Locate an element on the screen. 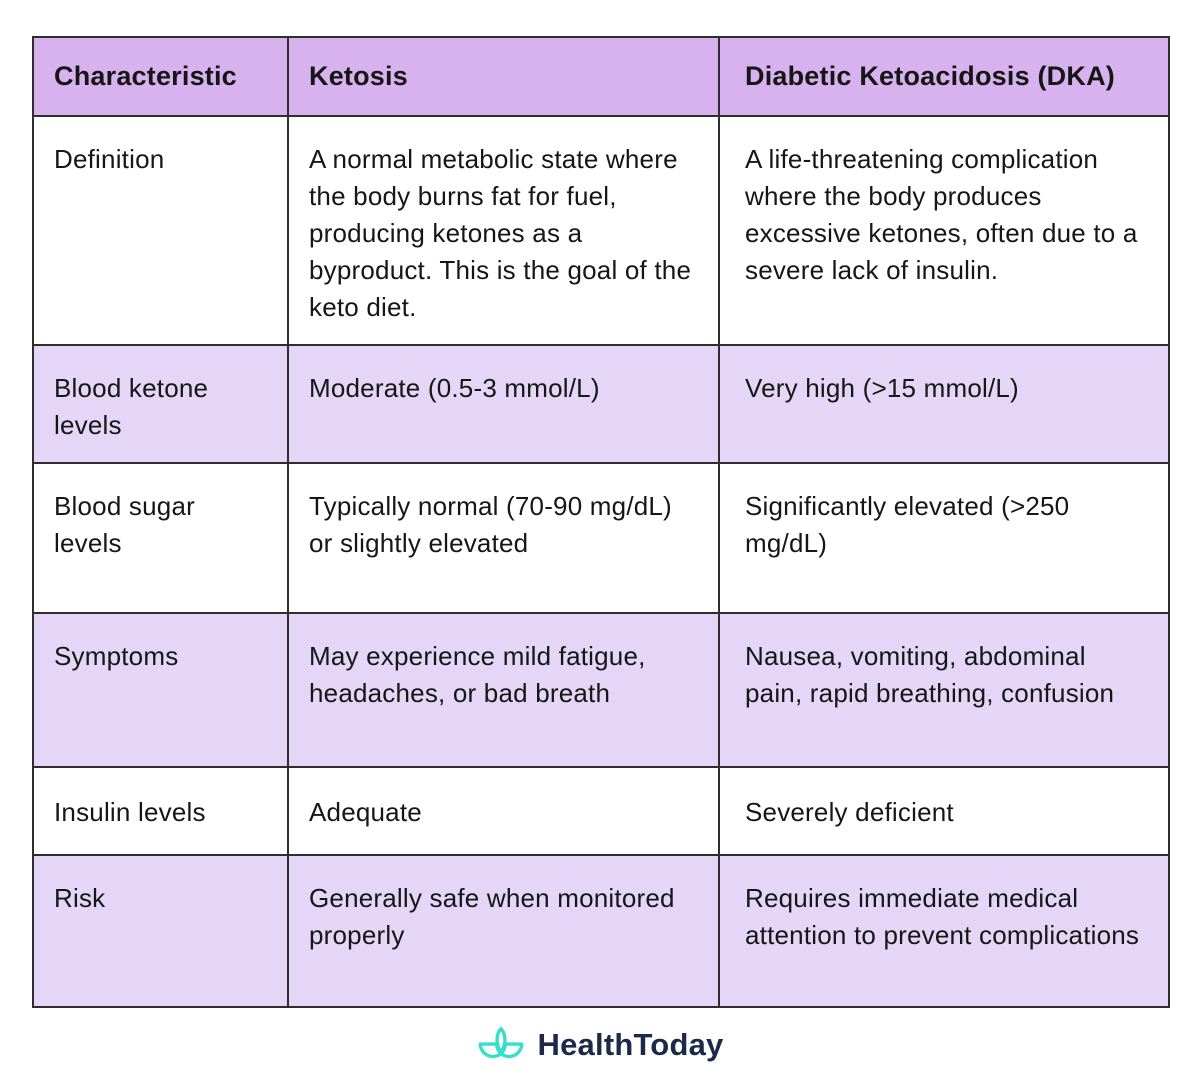  row-label-blood-ketone-levels: Blood ketone levels is located at coordinates (160, 404).